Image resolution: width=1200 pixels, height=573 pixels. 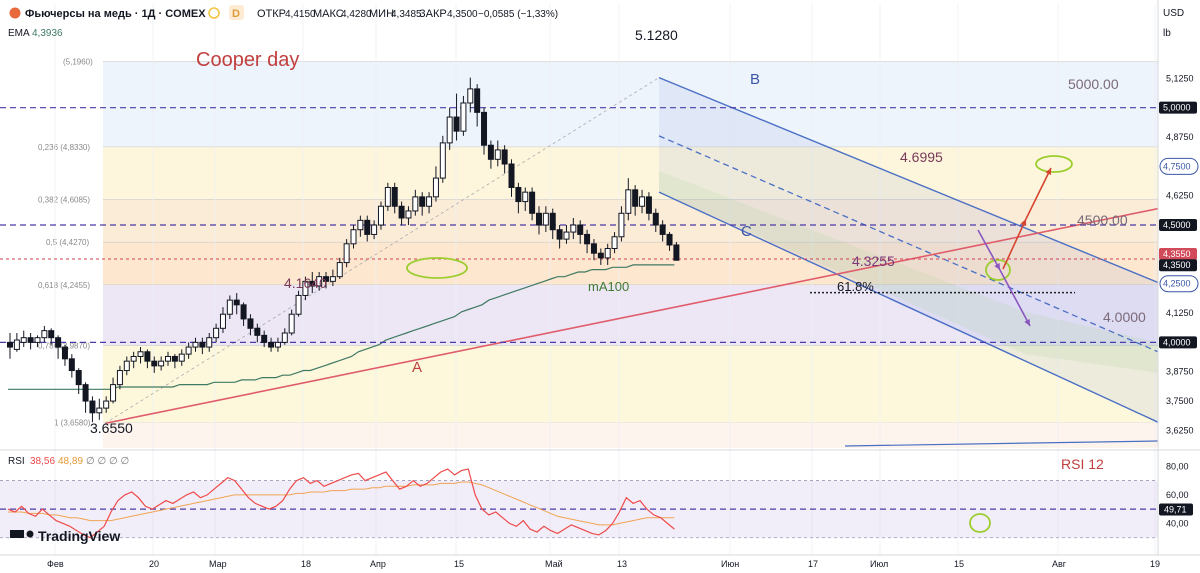 I want to click on annotation-low-value: 4.3255, so click(x=873, y=261).